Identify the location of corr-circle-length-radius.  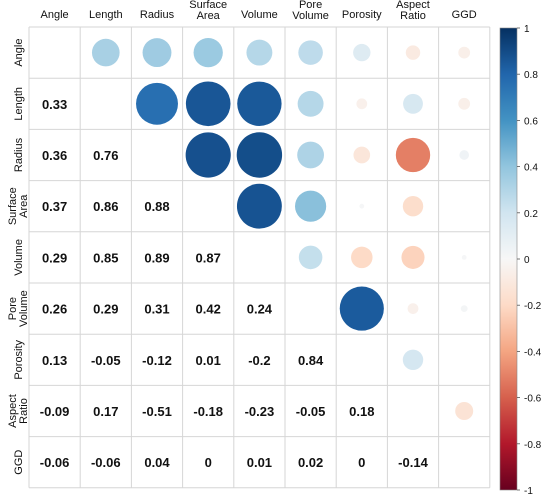
(157, 103).